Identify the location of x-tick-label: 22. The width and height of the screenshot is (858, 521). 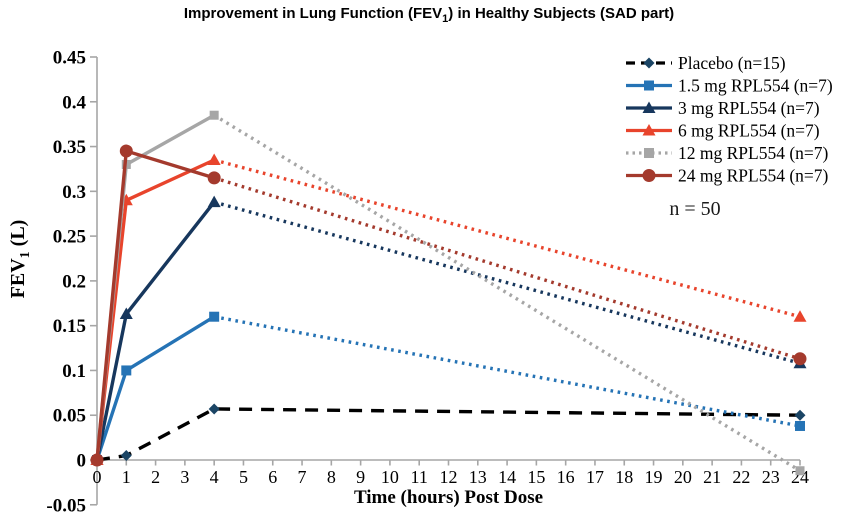
(741, 477).